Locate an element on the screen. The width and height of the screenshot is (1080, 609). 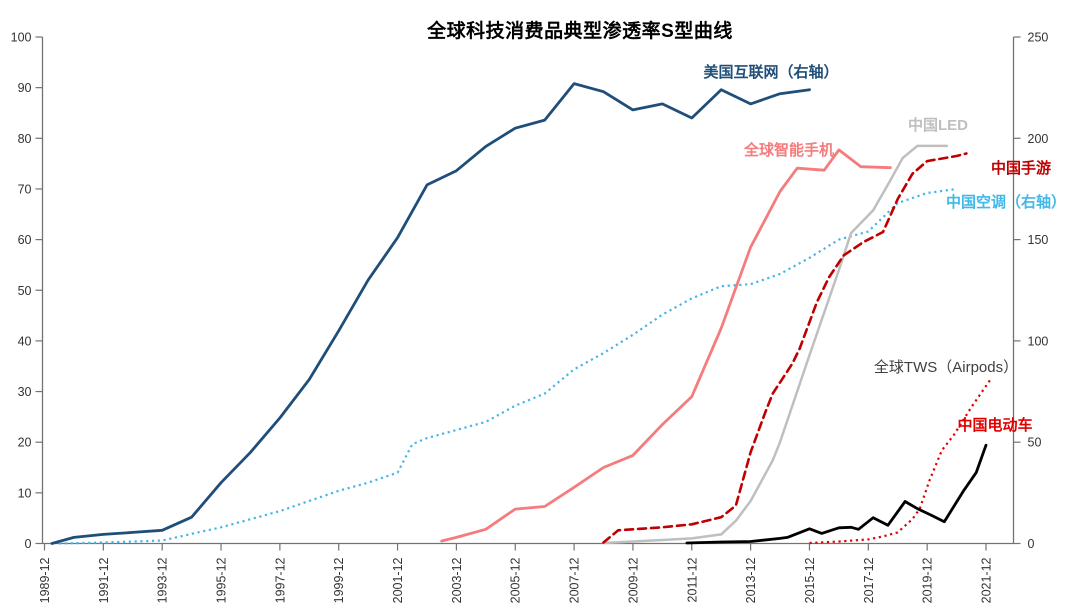
y-right-tick-label: 100 is located at coordinates (1038, 341).